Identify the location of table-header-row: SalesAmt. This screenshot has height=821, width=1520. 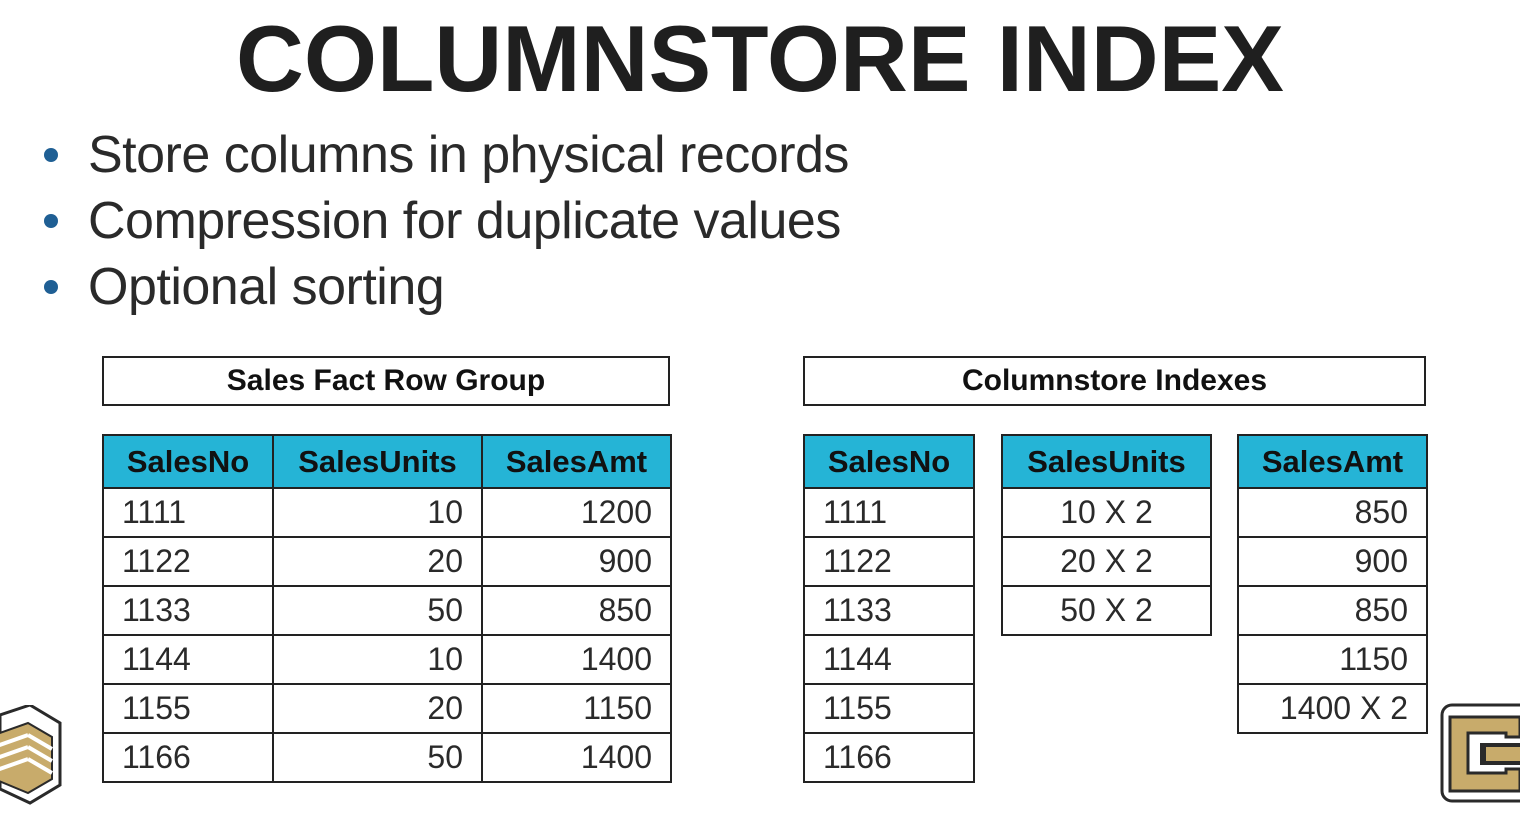
(1332, 461).